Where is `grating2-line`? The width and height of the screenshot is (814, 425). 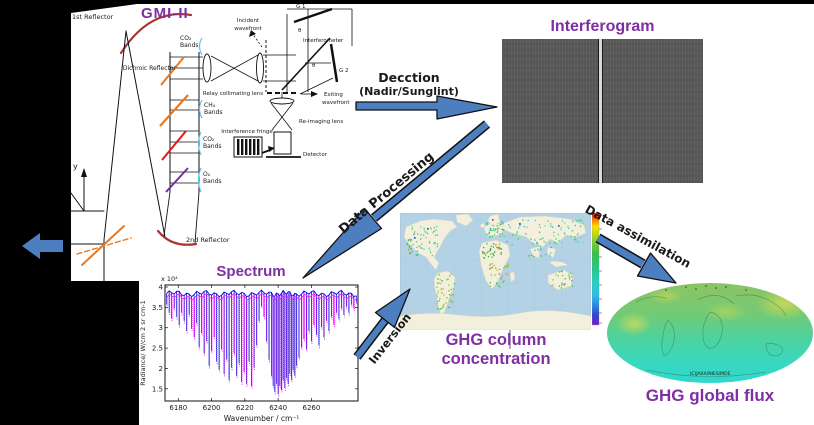
grating2-line is located at coordinates (334, 63).